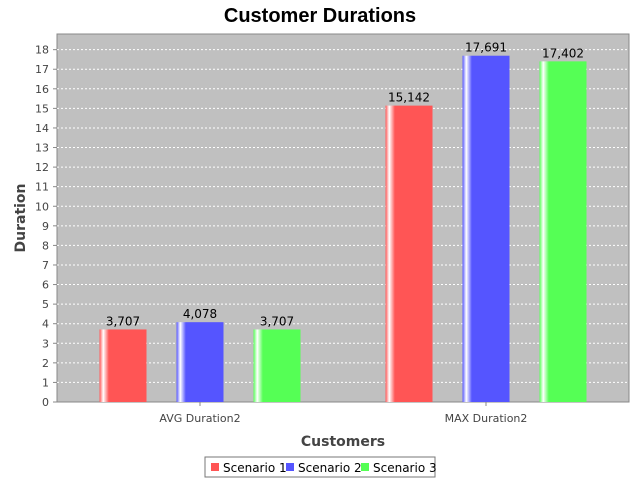 This screenshot has width=640, height=480. Describe the element at coordinates (486, 48) in the screenshot. I see `bar-value-label: 17,691` at that location.